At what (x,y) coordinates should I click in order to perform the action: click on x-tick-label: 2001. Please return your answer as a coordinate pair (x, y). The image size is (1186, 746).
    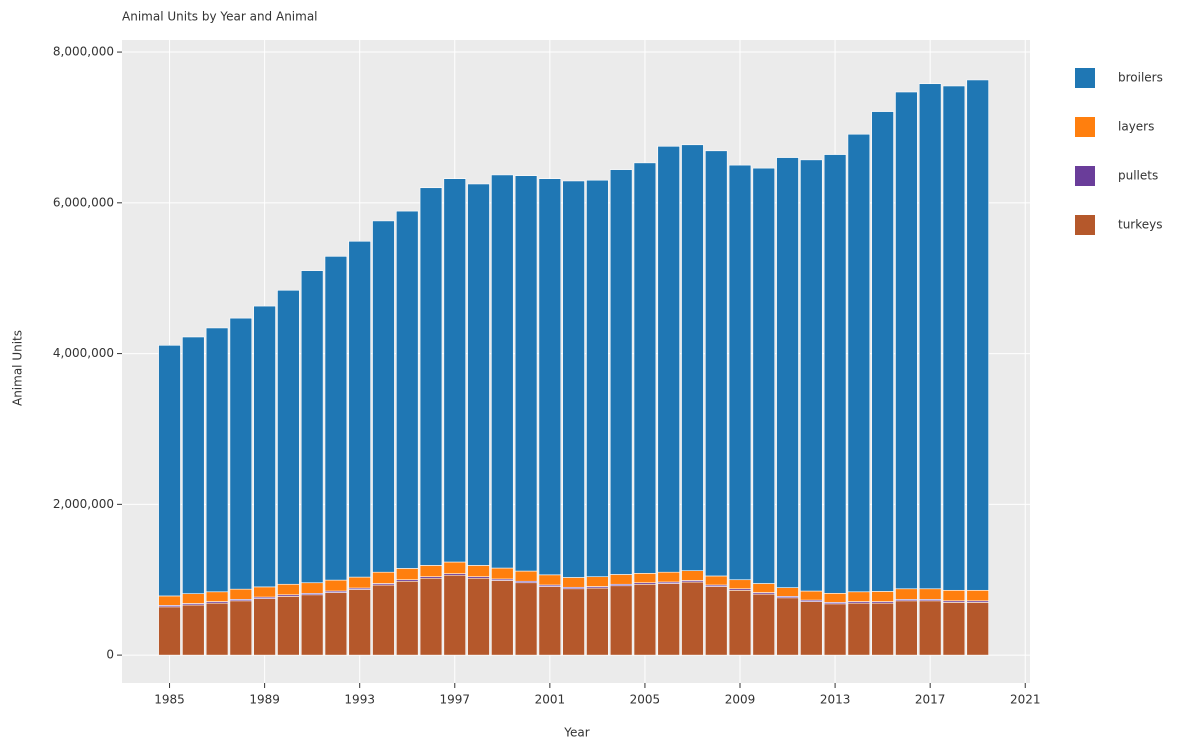
    Looking at the image, I should click on (550, 700).